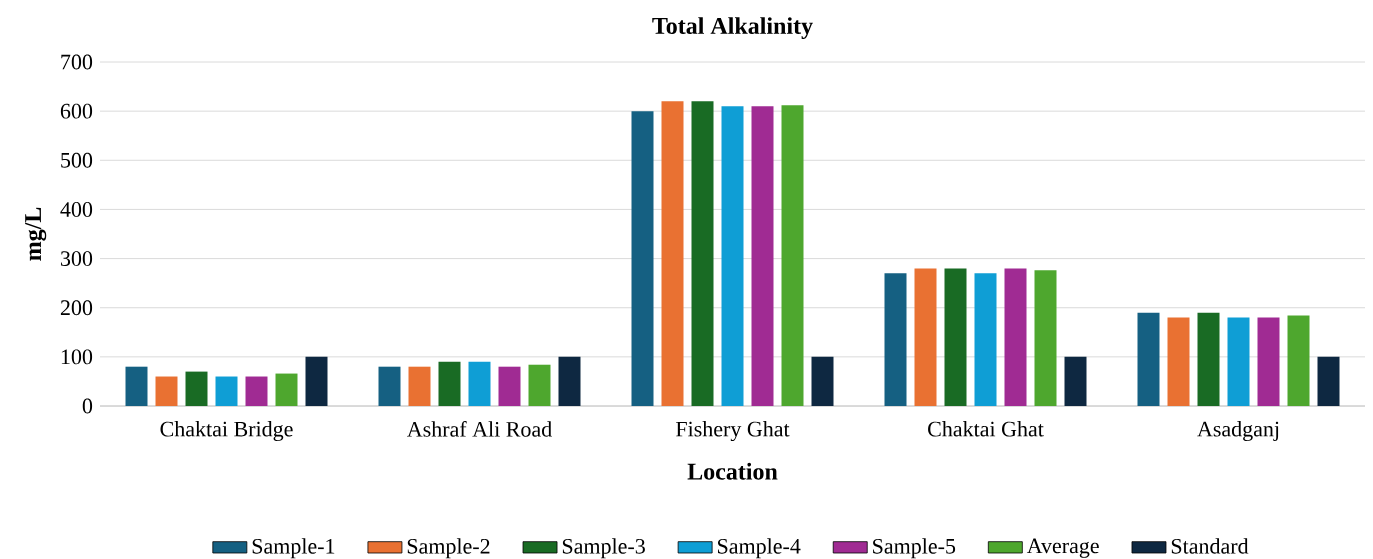  Describe the element at coordinates (76, 308) in the screenshot. I see `y-tick-label: 200` at that location.